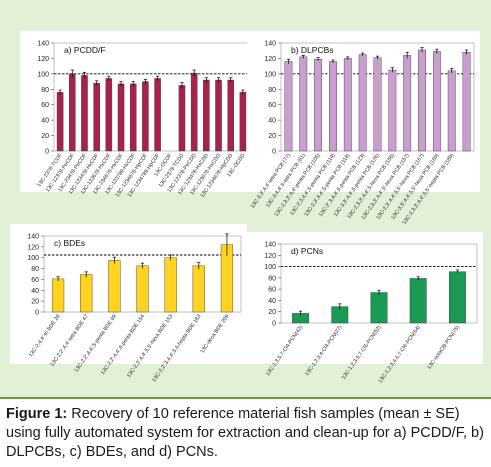  What do you see at coordinates (312, 50) in the screenshot?
I see `panel-title: b) DLPCBs` at bounding box center [312, 50].